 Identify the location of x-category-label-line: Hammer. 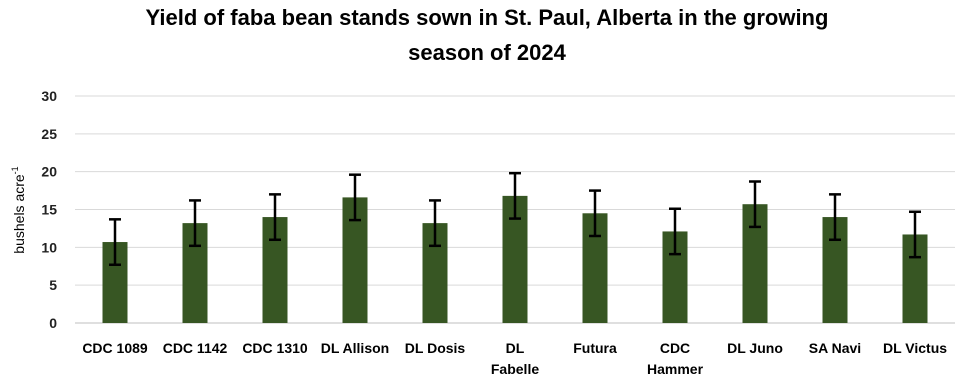
(675, 369).